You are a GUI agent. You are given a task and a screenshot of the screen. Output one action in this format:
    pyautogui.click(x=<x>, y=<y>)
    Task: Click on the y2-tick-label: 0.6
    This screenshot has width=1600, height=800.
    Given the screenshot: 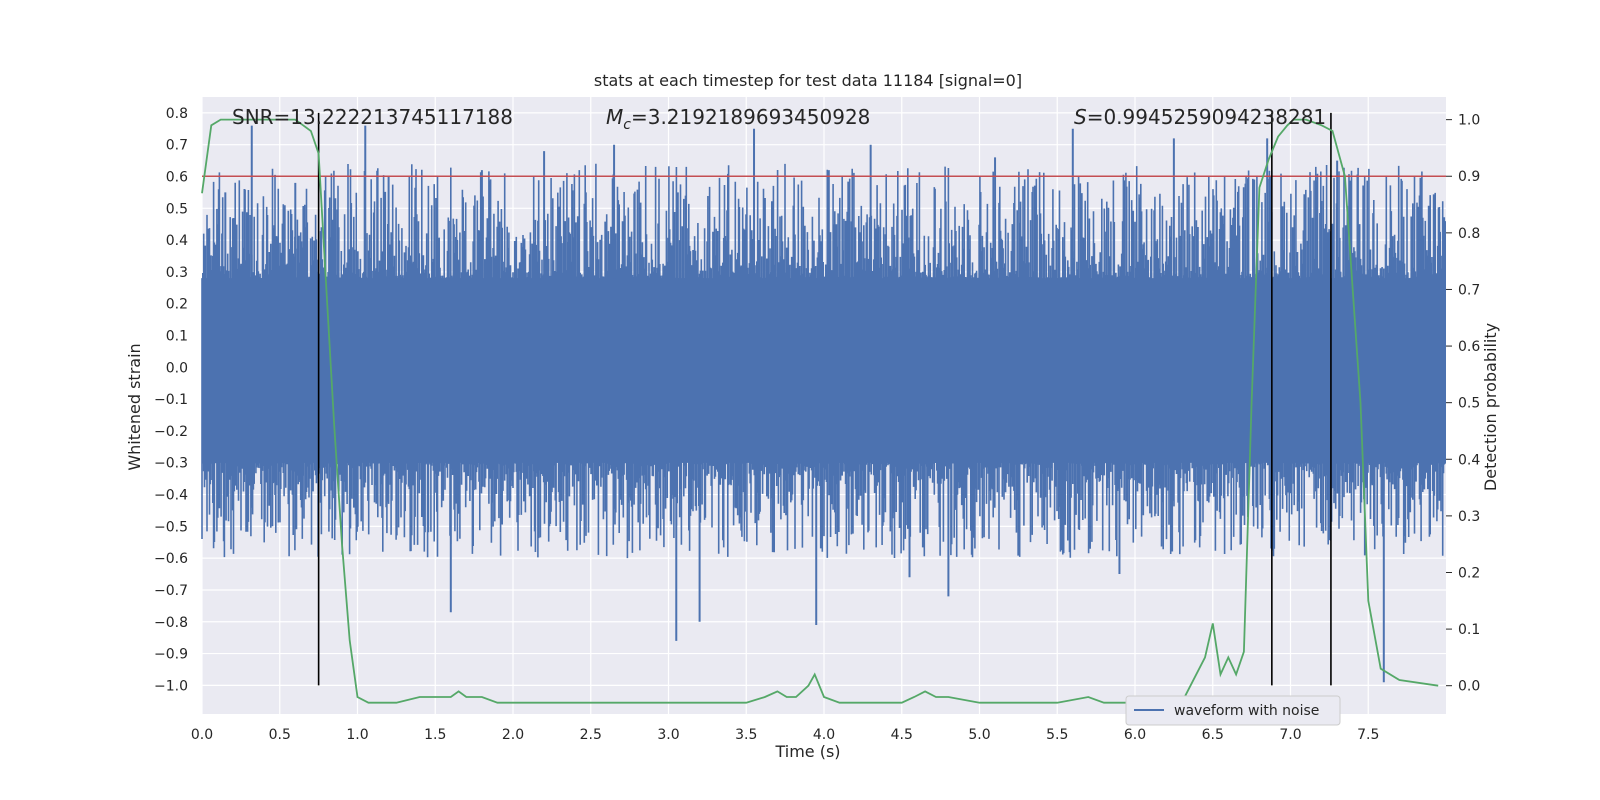 What is the action you would take?
    pyautogui.click(x=1469, y=347)
    